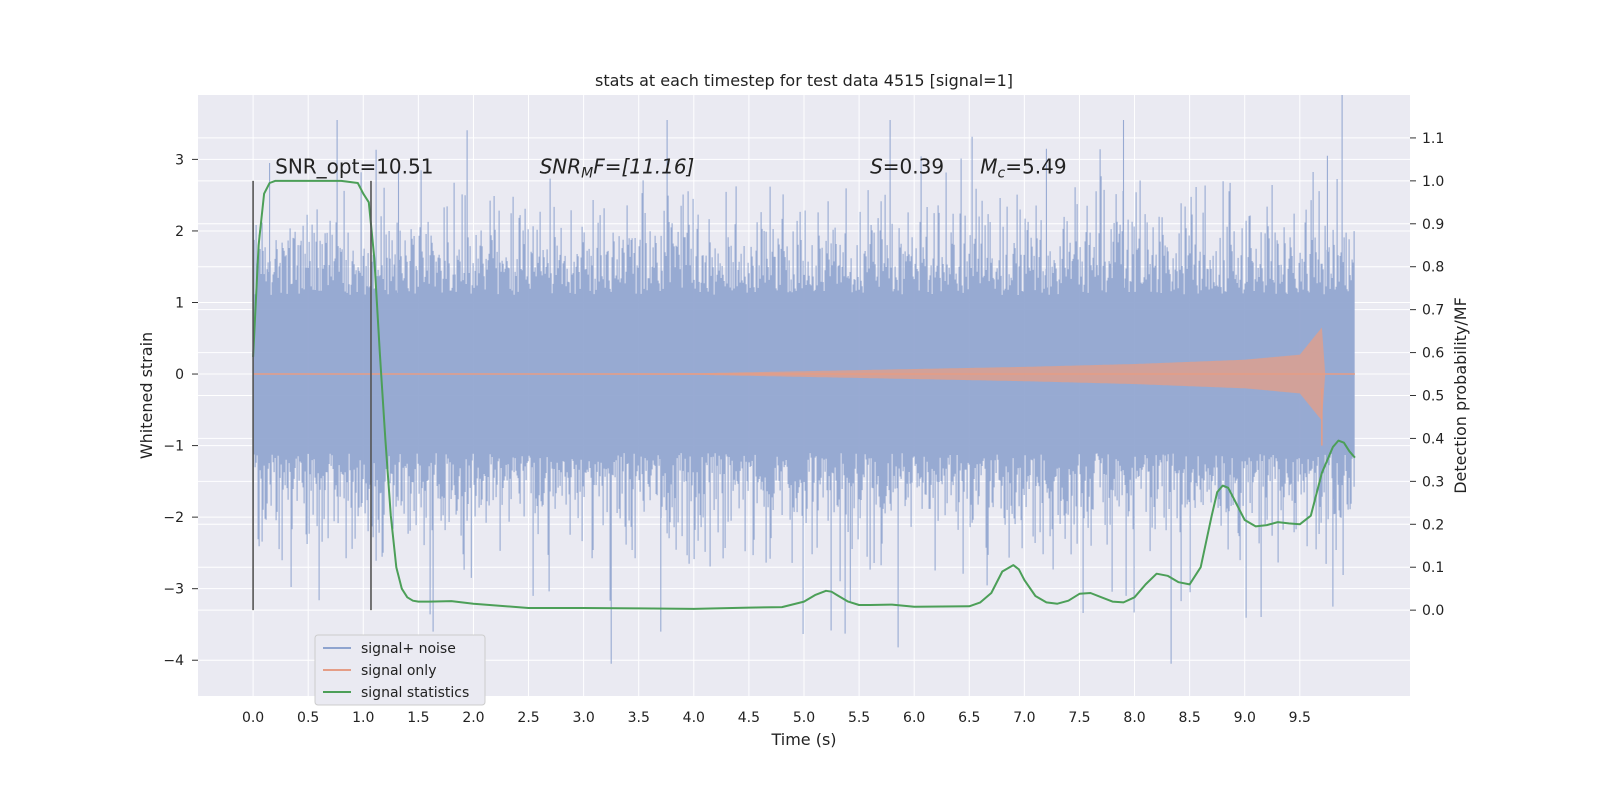  I want to click on x-tick-label: 6.0, so click(914, 718).